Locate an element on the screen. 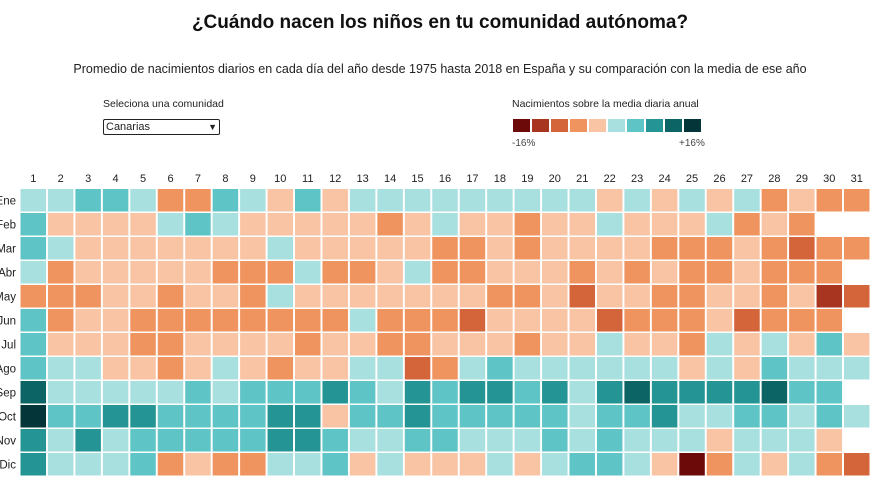 The image size is (880, 495). x-tick-label: 22 is located at coordinates (610, 179).